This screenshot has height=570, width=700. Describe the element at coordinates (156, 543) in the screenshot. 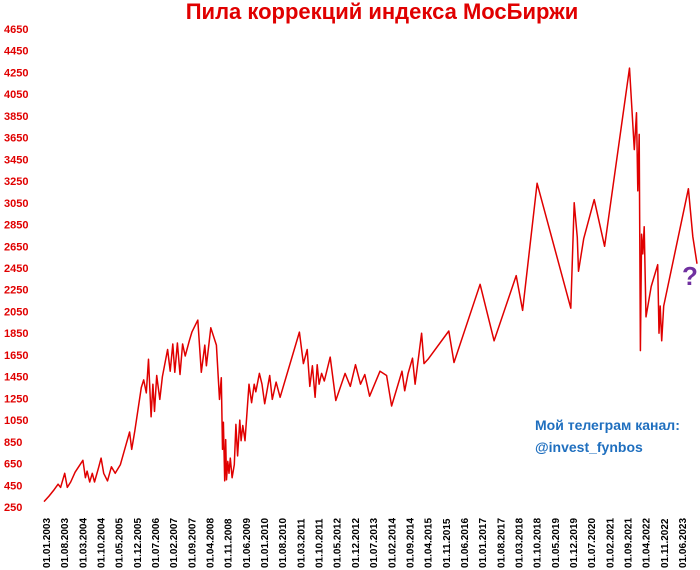

I see `x-tick-label: 01.07.2006` at that location.